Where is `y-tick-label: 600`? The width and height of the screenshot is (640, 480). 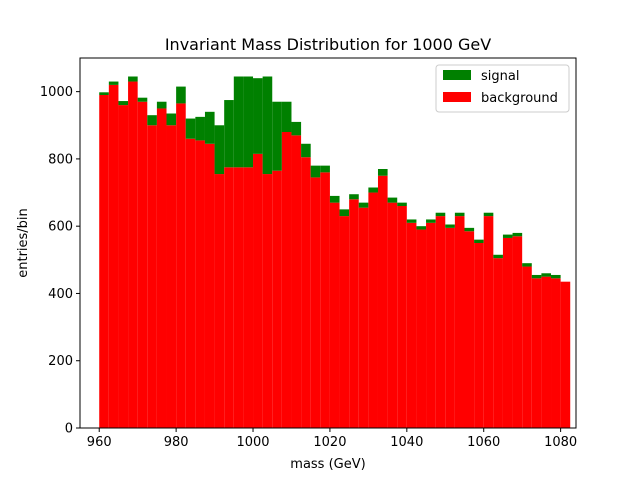
y-tick-label: 600 is located at coordinates (60, 227).